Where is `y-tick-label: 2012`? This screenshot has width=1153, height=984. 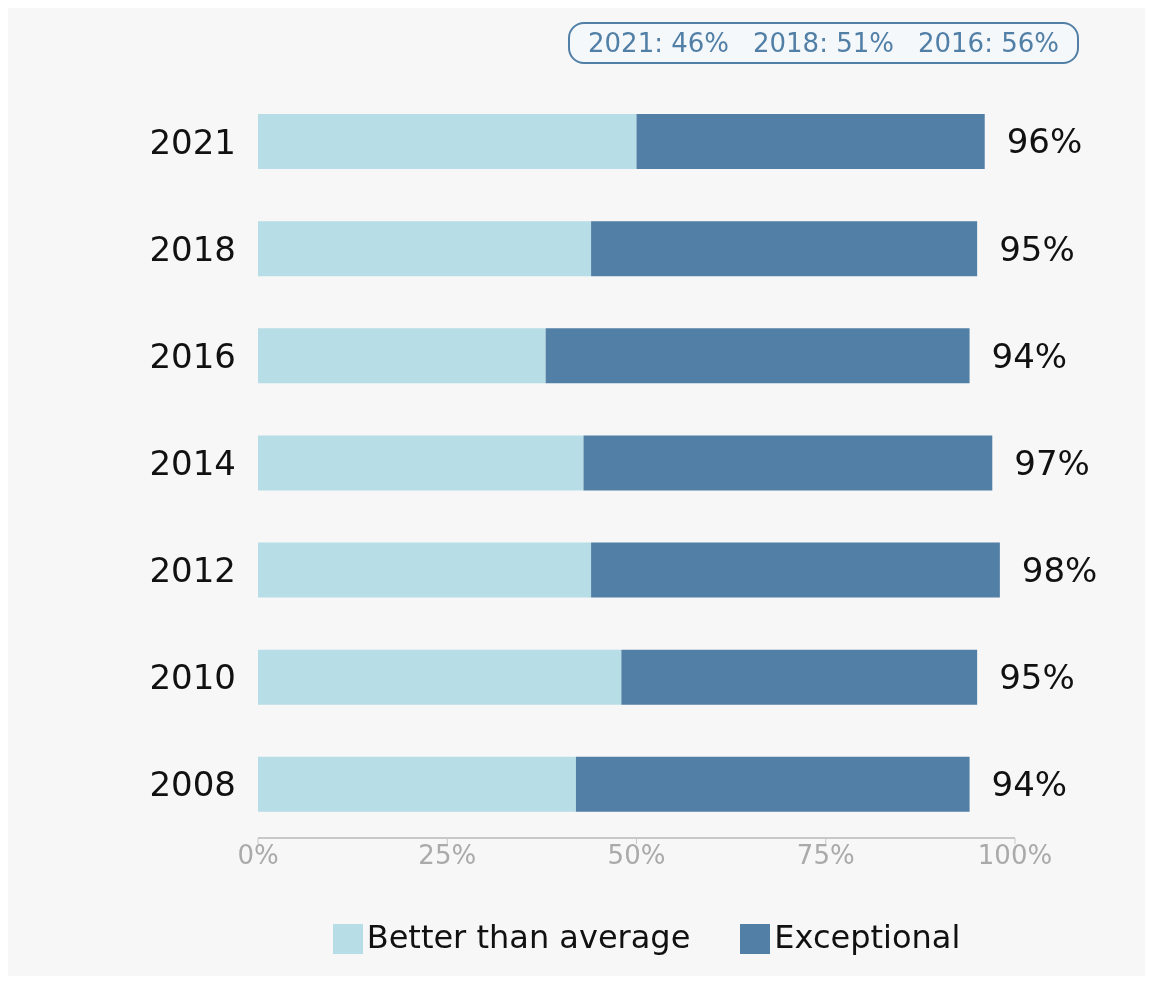 y-tick-label: 2012 is located at coordinates (192, 570).